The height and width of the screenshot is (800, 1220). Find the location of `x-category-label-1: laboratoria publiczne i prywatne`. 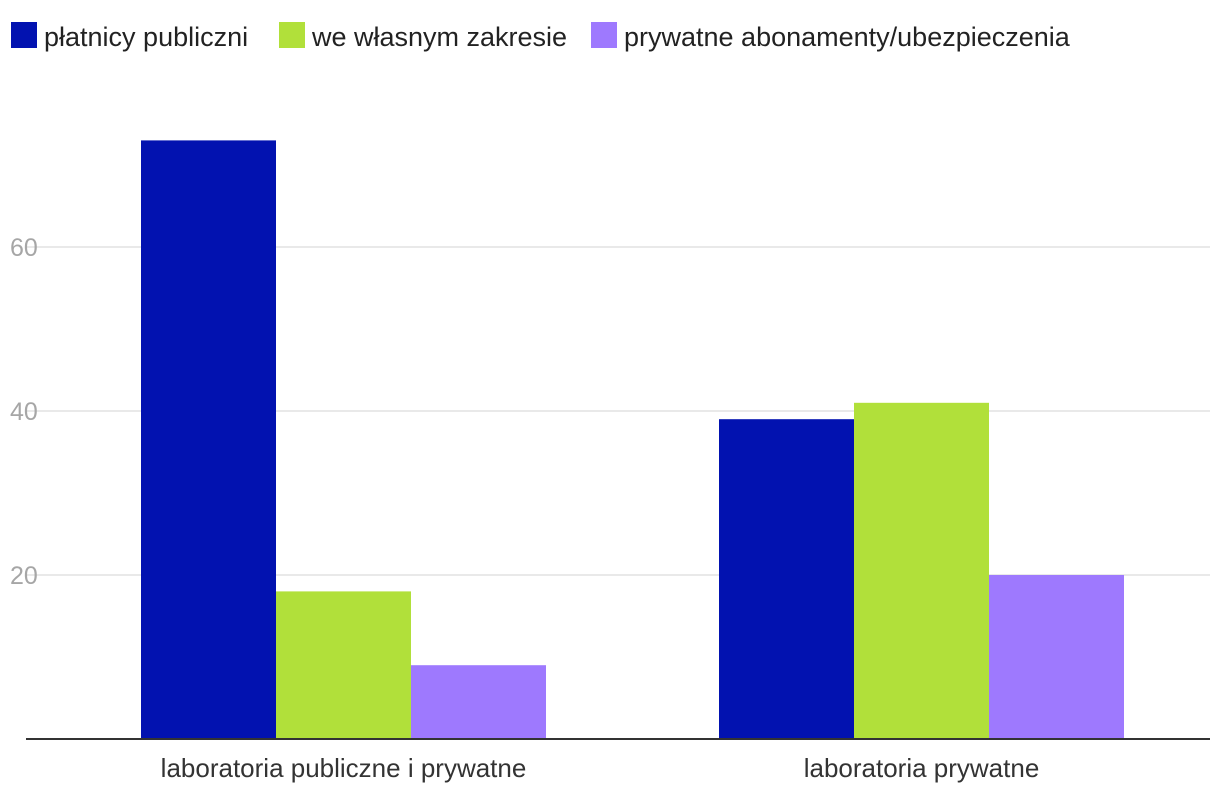

x-category-label-1: laboratoria publiczne i prywatne is located at coordinates (344, 768).